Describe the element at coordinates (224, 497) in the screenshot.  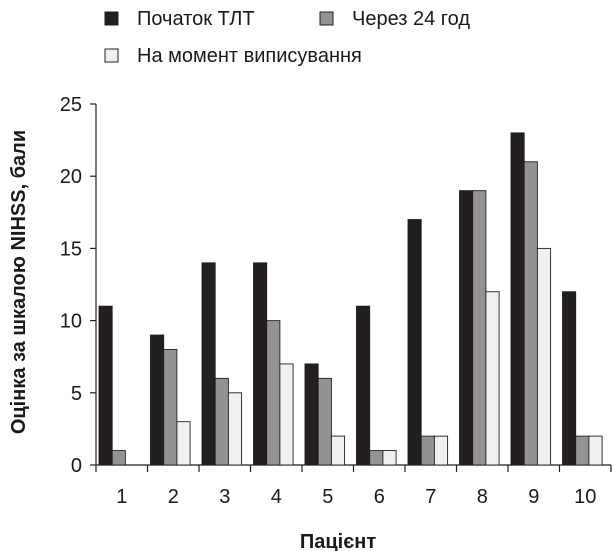
I see `x-tick-label: 3` at that location.